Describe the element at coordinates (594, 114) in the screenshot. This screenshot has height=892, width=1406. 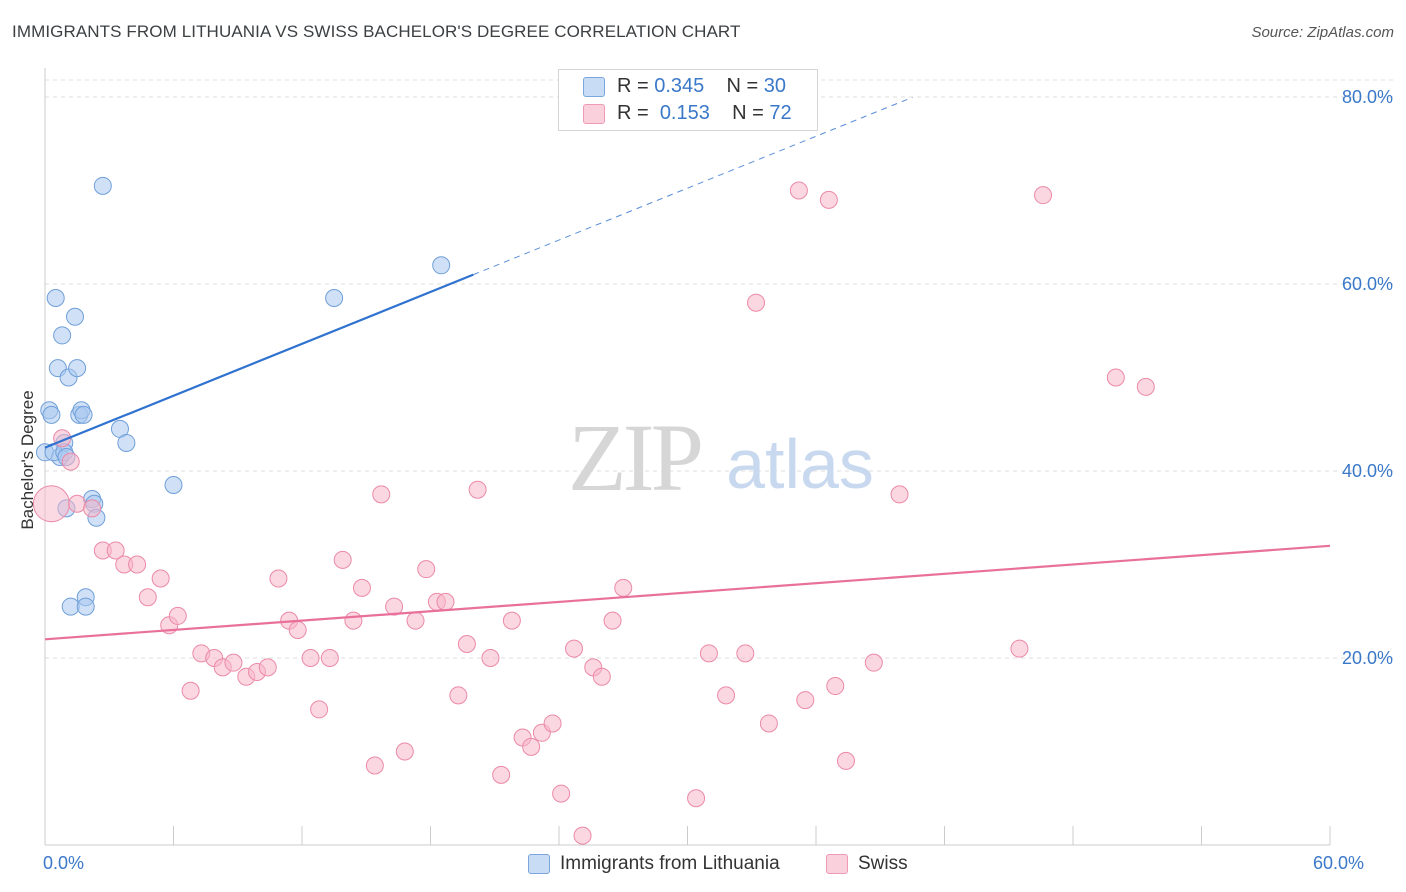
I see `stats-swatch-swiss` at that location.